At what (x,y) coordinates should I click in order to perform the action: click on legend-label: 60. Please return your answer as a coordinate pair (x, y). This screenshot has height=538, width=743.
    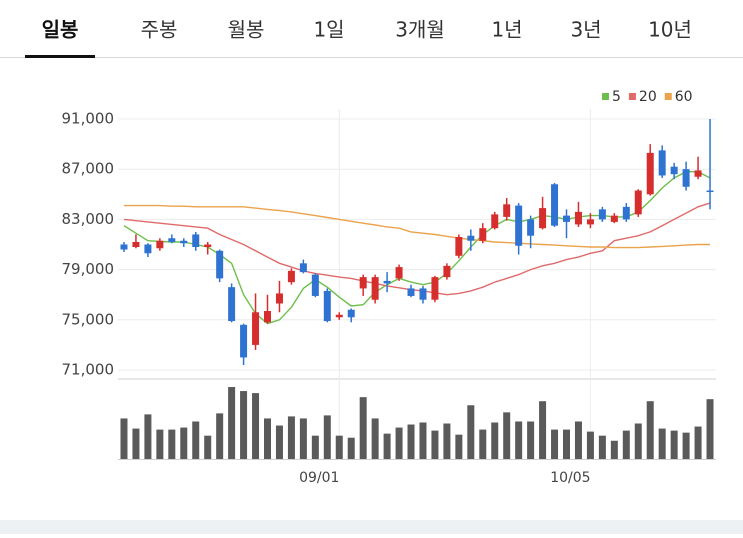
    Looking at the image, I should click on (684, 97).